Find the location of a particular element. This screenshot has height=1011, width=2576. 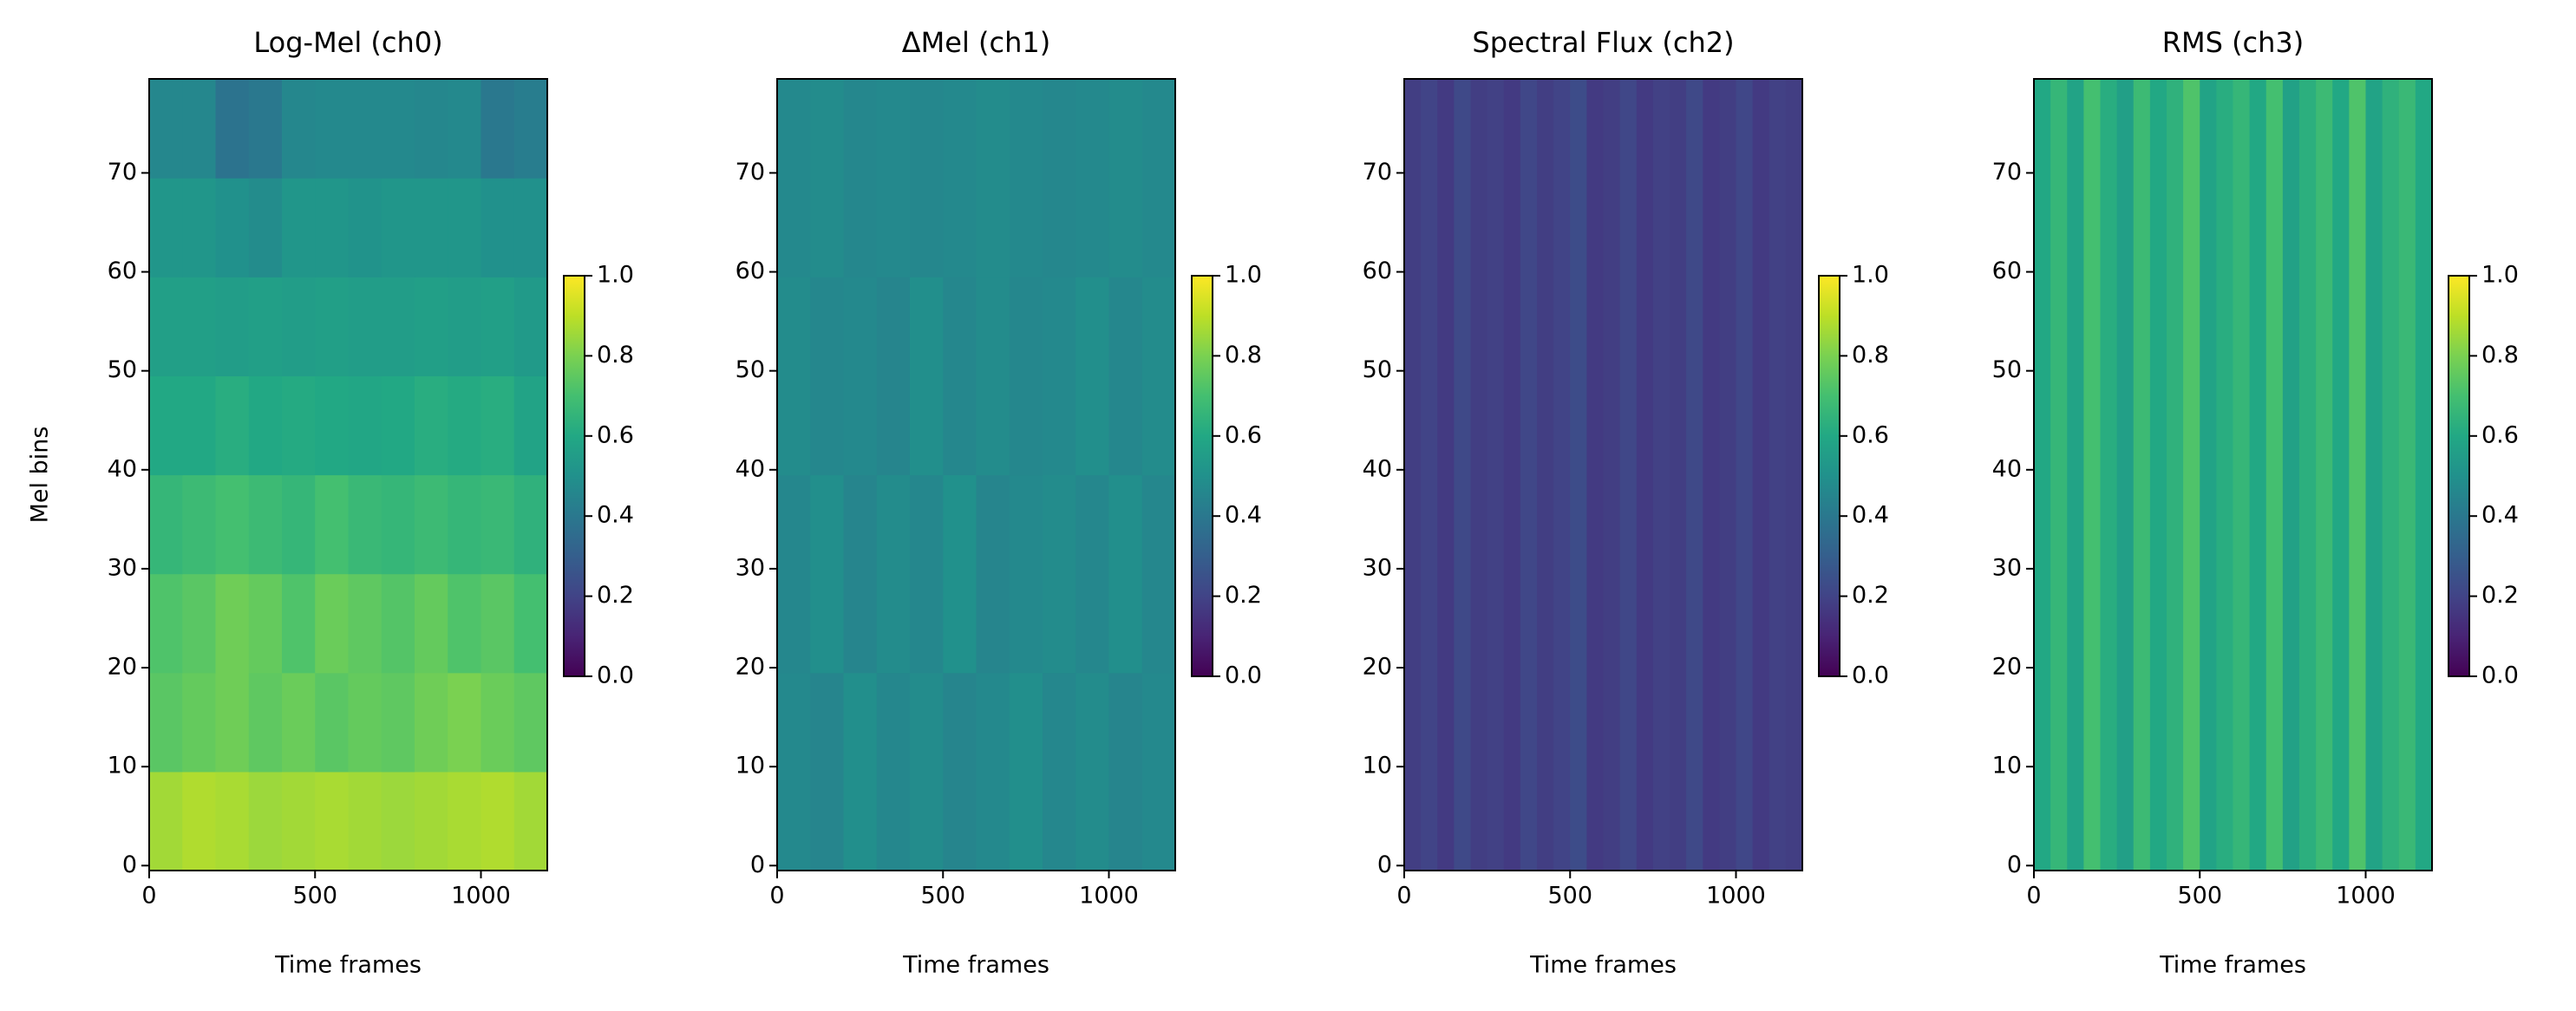

colorbar-tick-label: 0.2 is located at coordinates (2500, 595).